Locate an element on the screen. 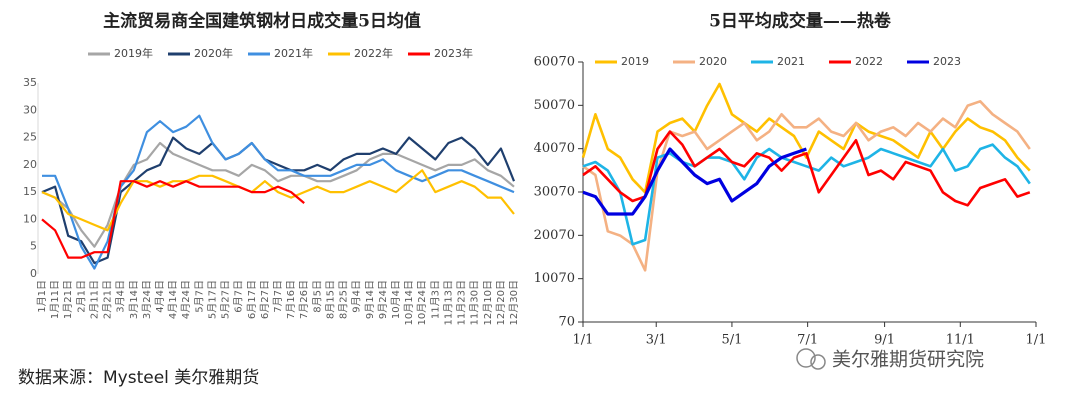 This screenshot has width=1080, height=407. x-tick-label: 6月17日 is located at coordinates (252, 299).